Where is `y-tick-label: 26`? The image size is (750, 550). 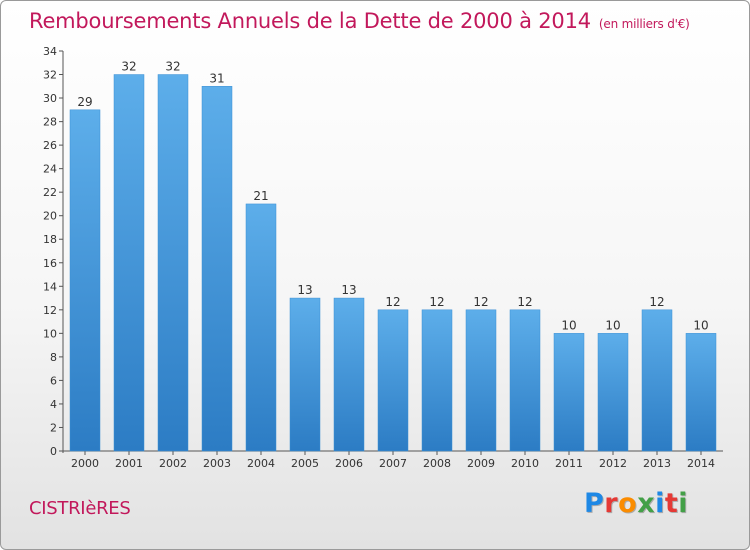
y-tick-label: 26 is located at coordinates (50, 145).